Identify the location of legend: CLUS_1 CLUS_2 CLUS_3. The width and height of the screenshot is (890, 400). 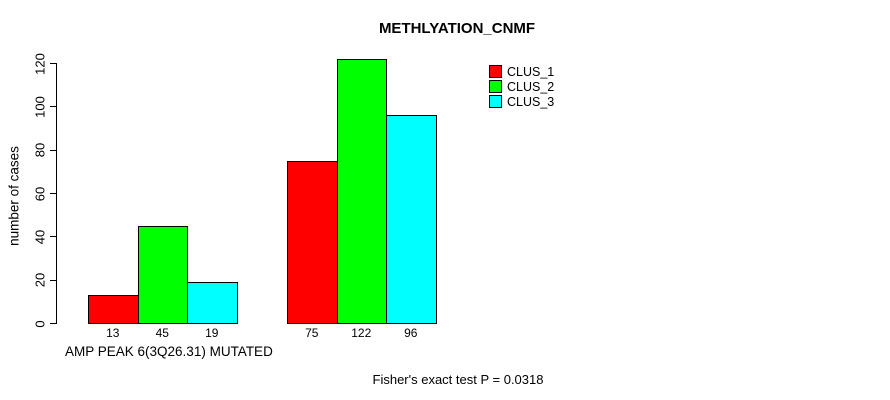
(521, 86).